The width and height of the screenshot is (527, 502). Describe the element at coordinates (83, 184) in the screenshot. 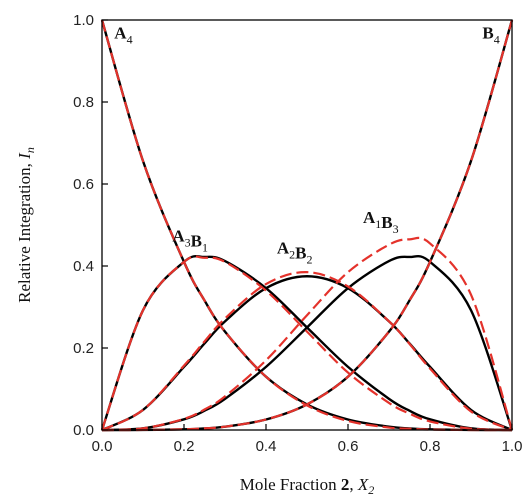

I see `y-tick-label: 0.6` at that location.